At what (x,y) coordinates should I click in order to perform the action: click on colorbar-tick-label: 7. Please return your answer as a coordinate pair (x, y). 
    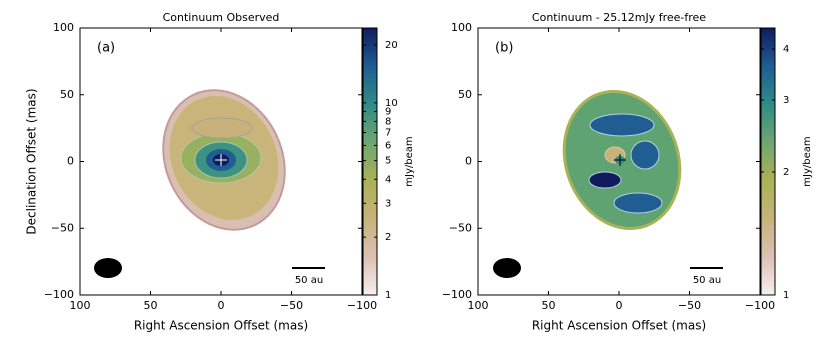
    Looking at the image, I should click on (388, 133).